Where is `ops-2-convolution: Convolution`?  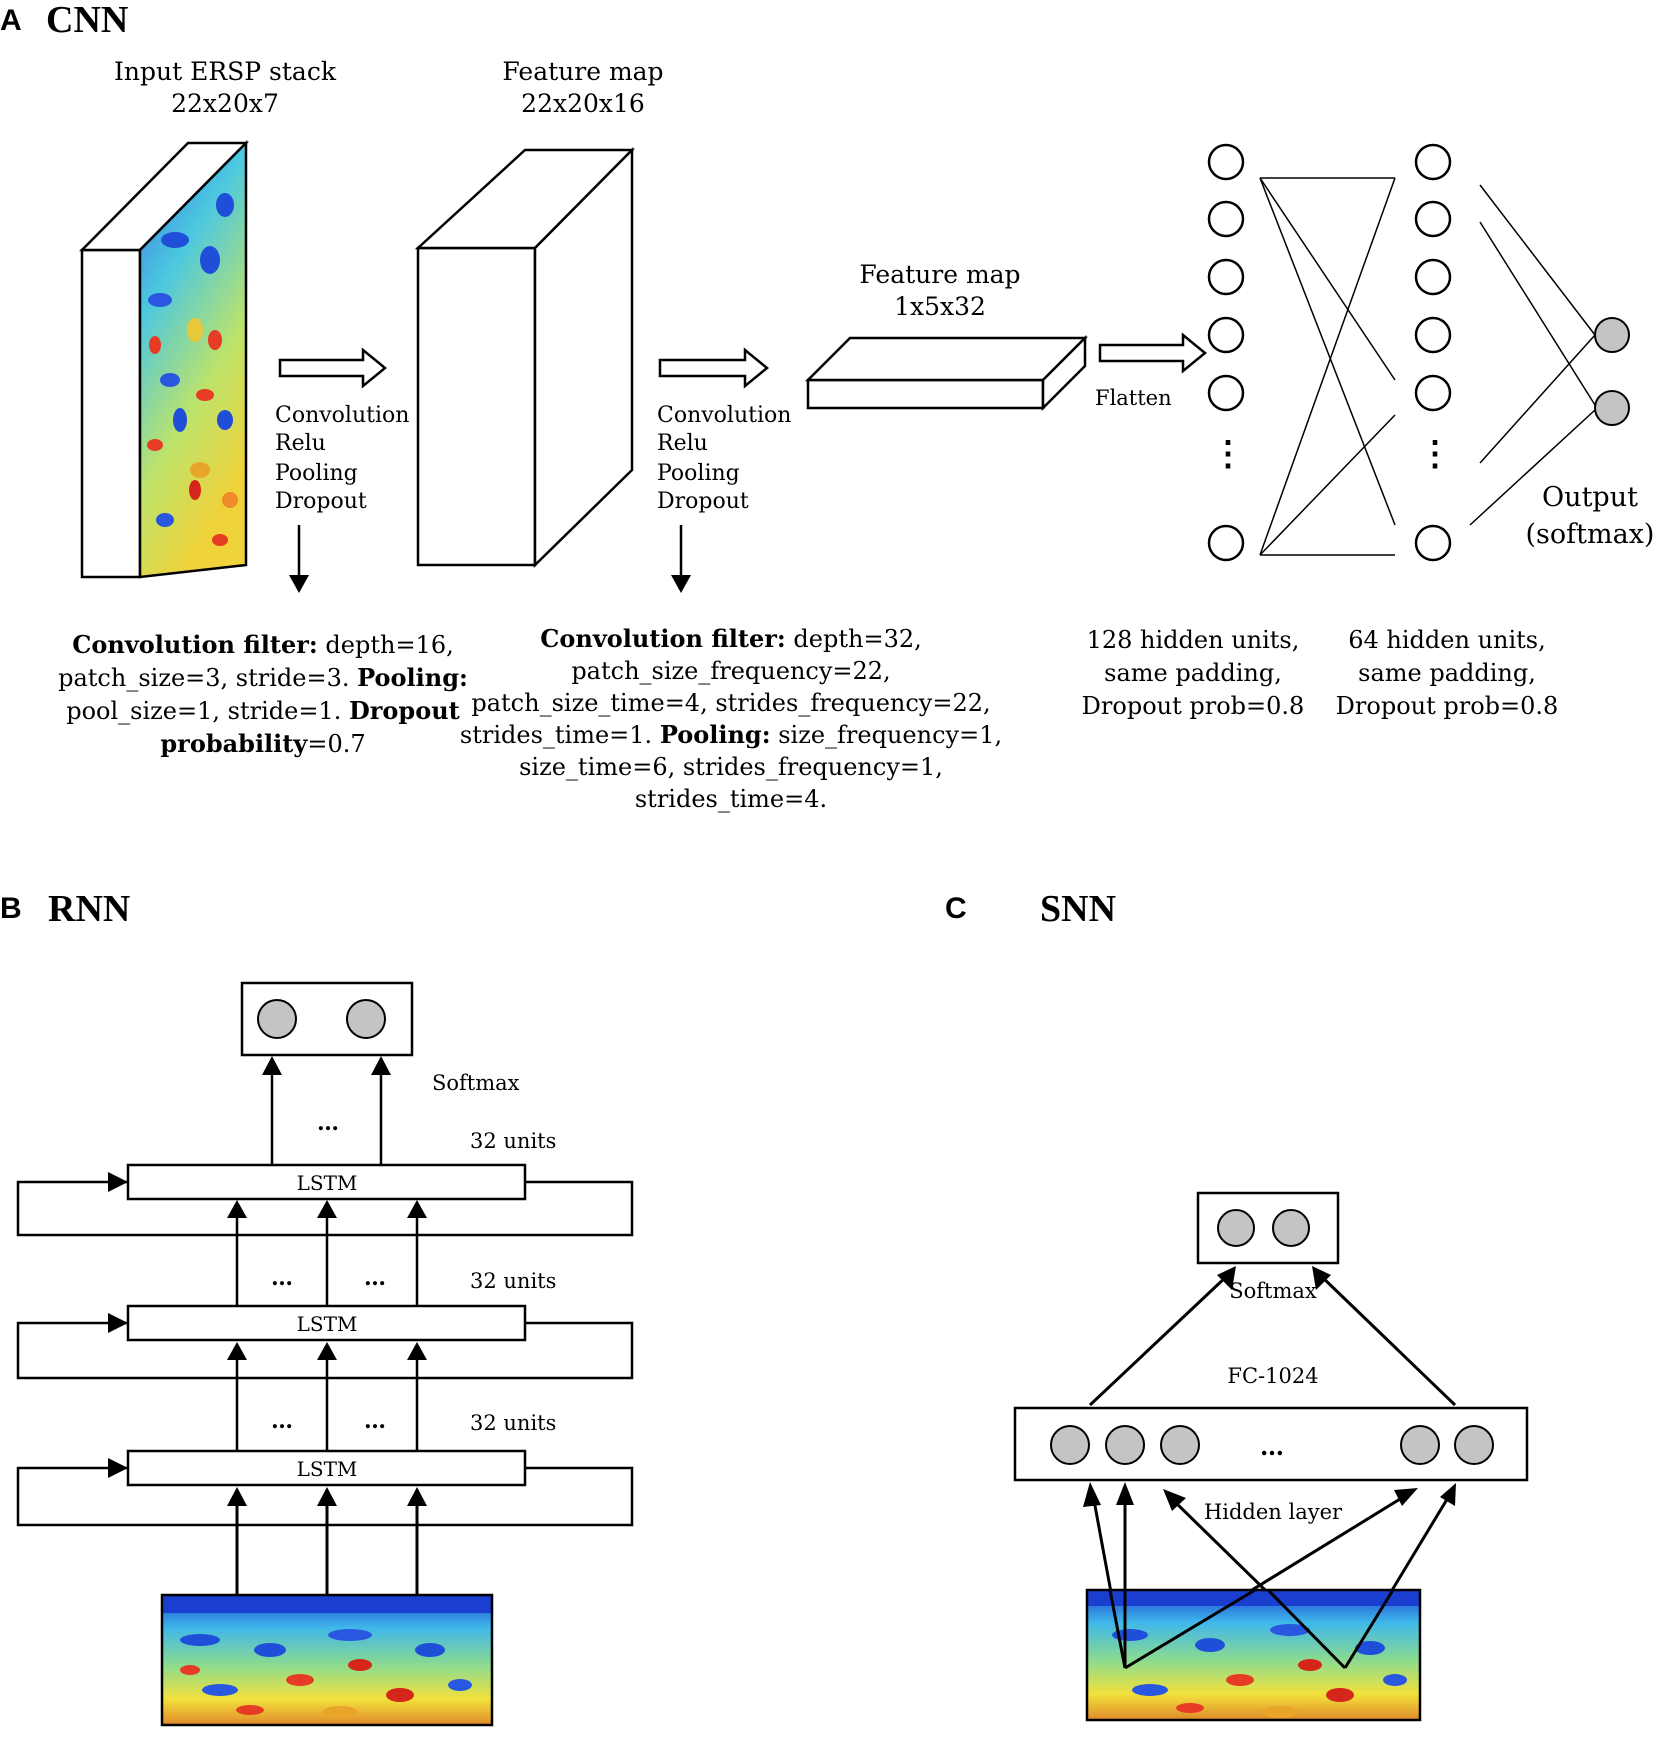
ops-2-convolution: Convolution is located at coordinates (724, 415).